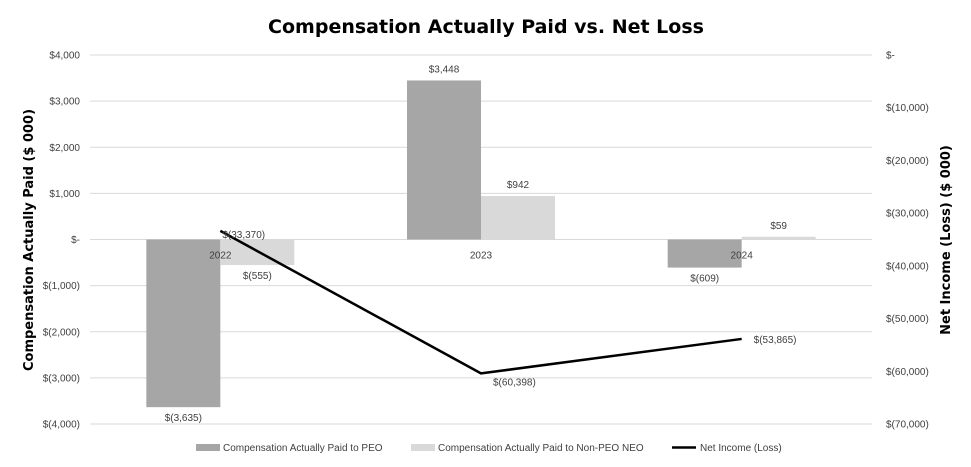 This screenshot has height=467, width=971. Describe the element at coordinates (61, 378) in the screenshot. I see `left-tick-label: $(3,000)` at that location.